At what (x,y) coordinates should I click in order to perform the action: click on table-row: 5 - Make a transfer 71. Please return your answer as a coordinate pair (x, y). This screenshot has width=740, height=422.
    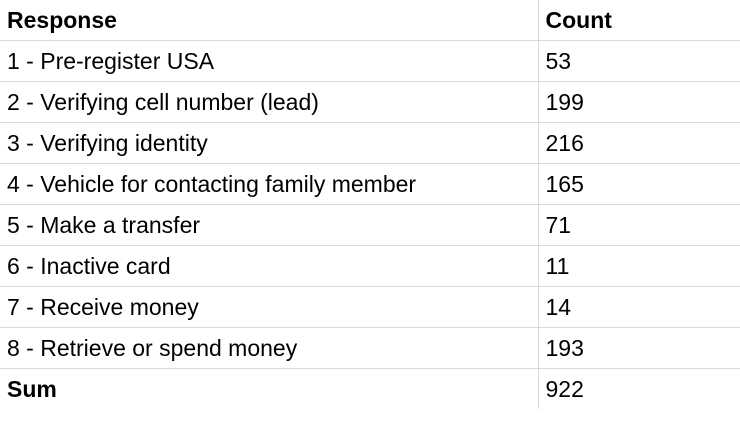
    Looking at the image, I should click on (370, 225).